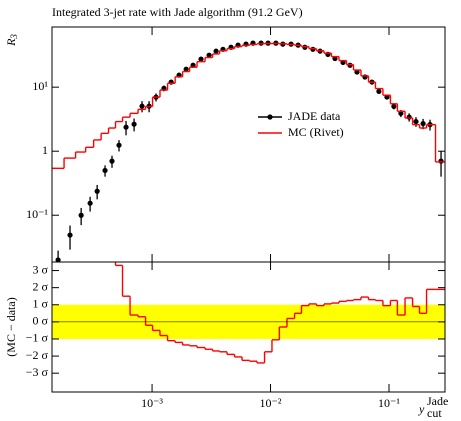  Describe the element at coordinates (45, 150) in the screenshot. I see `y-tick-label: 1` at that location.